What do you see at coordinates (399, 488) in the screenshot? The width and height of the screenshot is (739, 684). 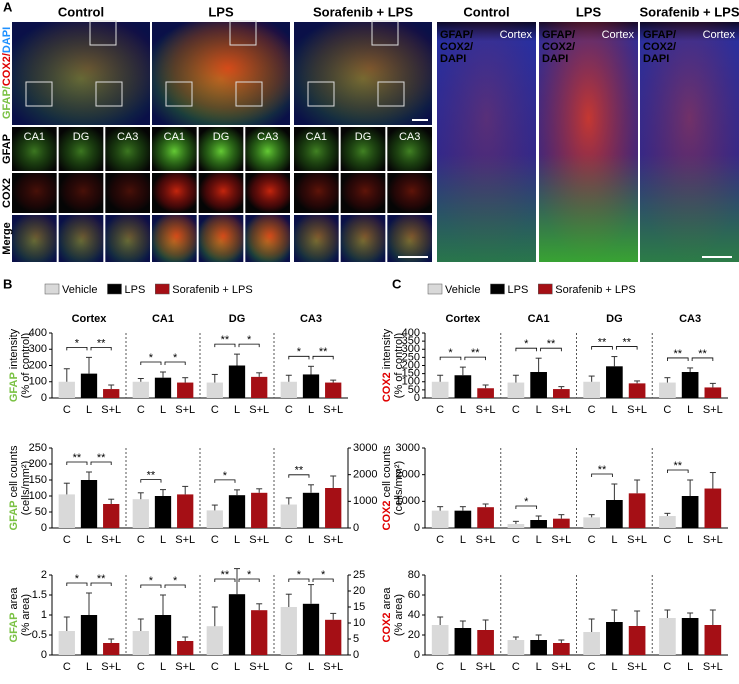 I see `y-axis-unit: (cells/mm²)` at bounding box center [399, 488].